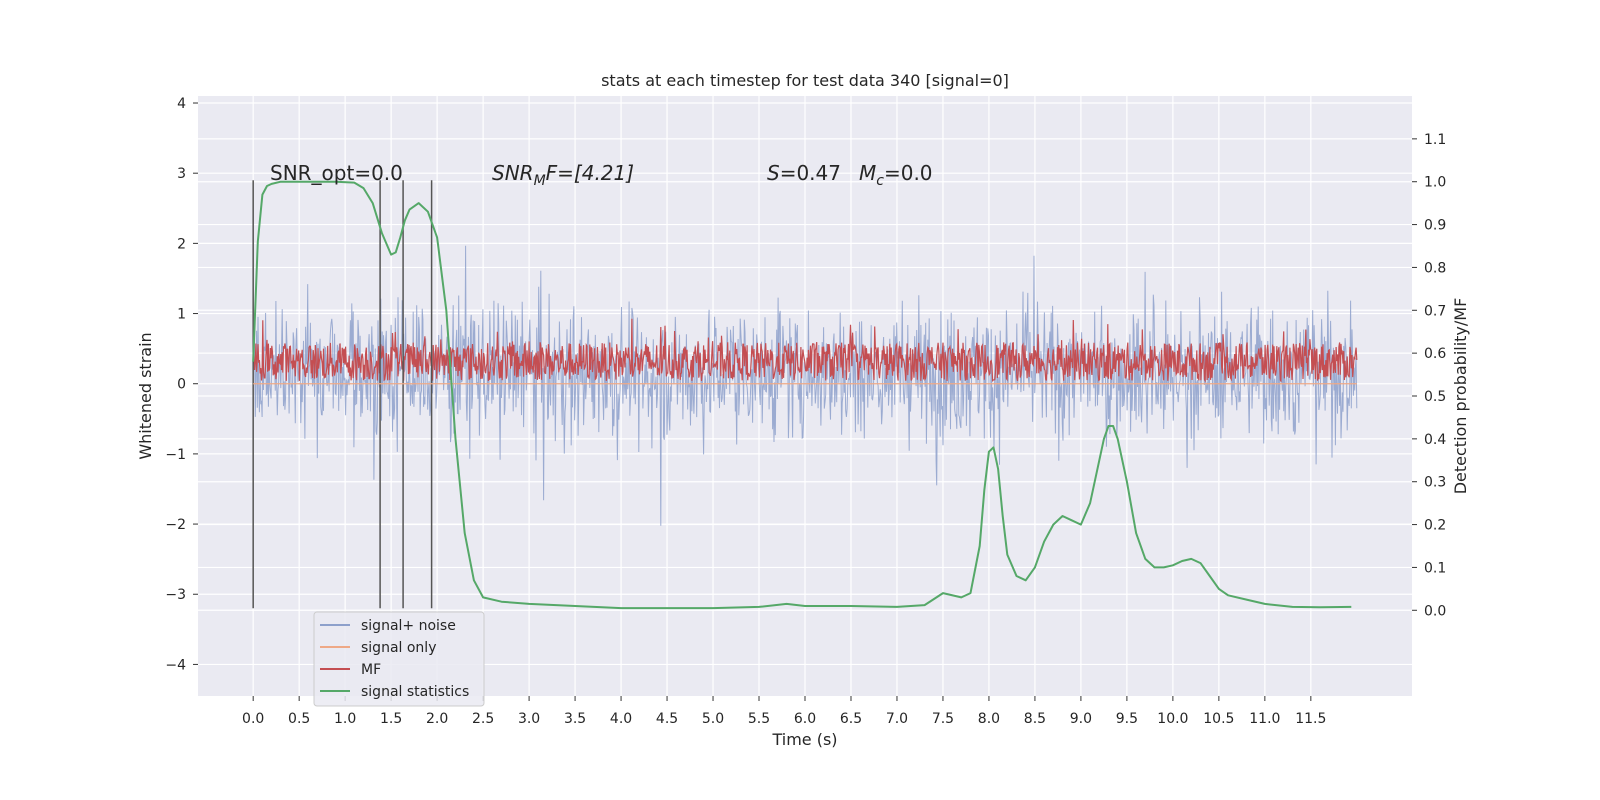 The width and height of the screenshot is (1600, 800). Describe the element at coordinates (897, 719) in the screenshot. I see `x-tick-label: 7.0` at that location.